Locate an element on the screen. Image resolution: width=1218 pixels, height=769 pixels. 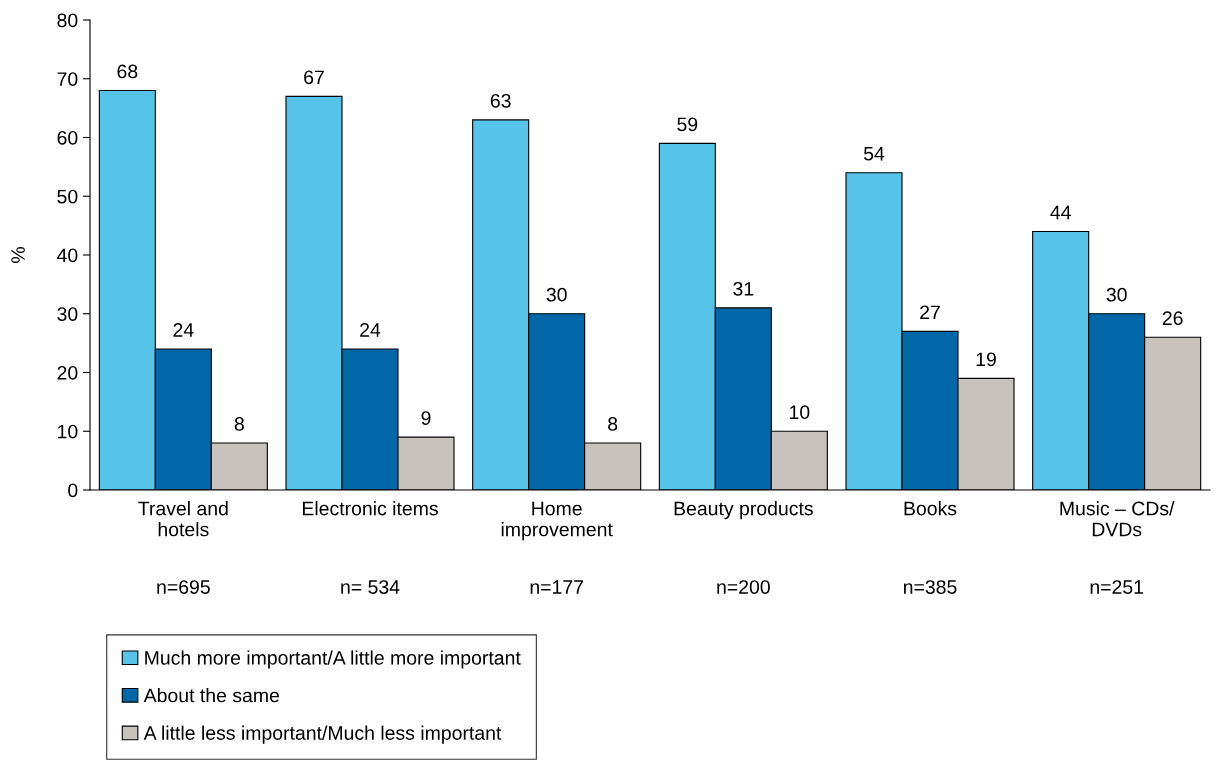
y-tick-label: 80 is located at coordinates (67, 20).